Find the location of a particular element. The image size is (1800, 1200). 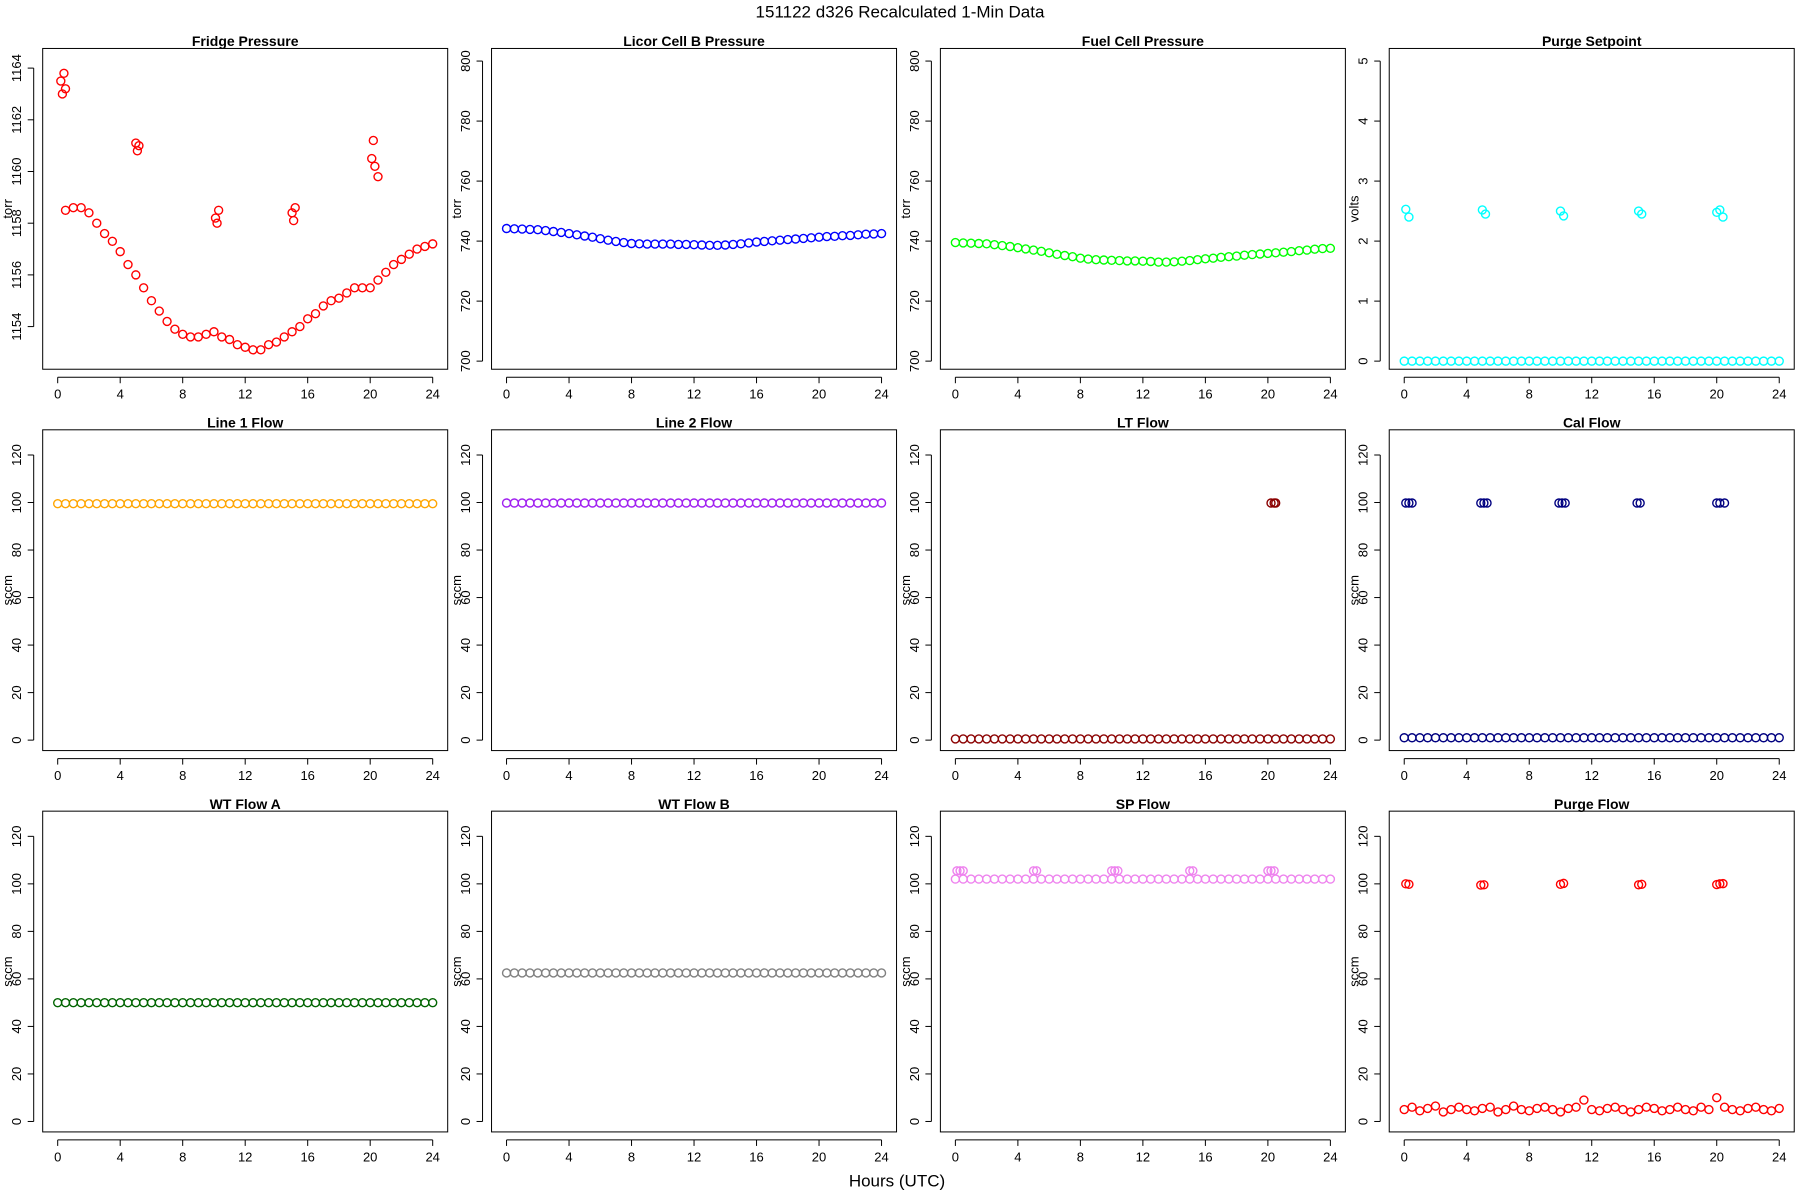

panel: Purge Flow sccm 0 4 8 12 16 20 24 0 20 40 60 80 100 120 is located at coordinates (1571, 980).